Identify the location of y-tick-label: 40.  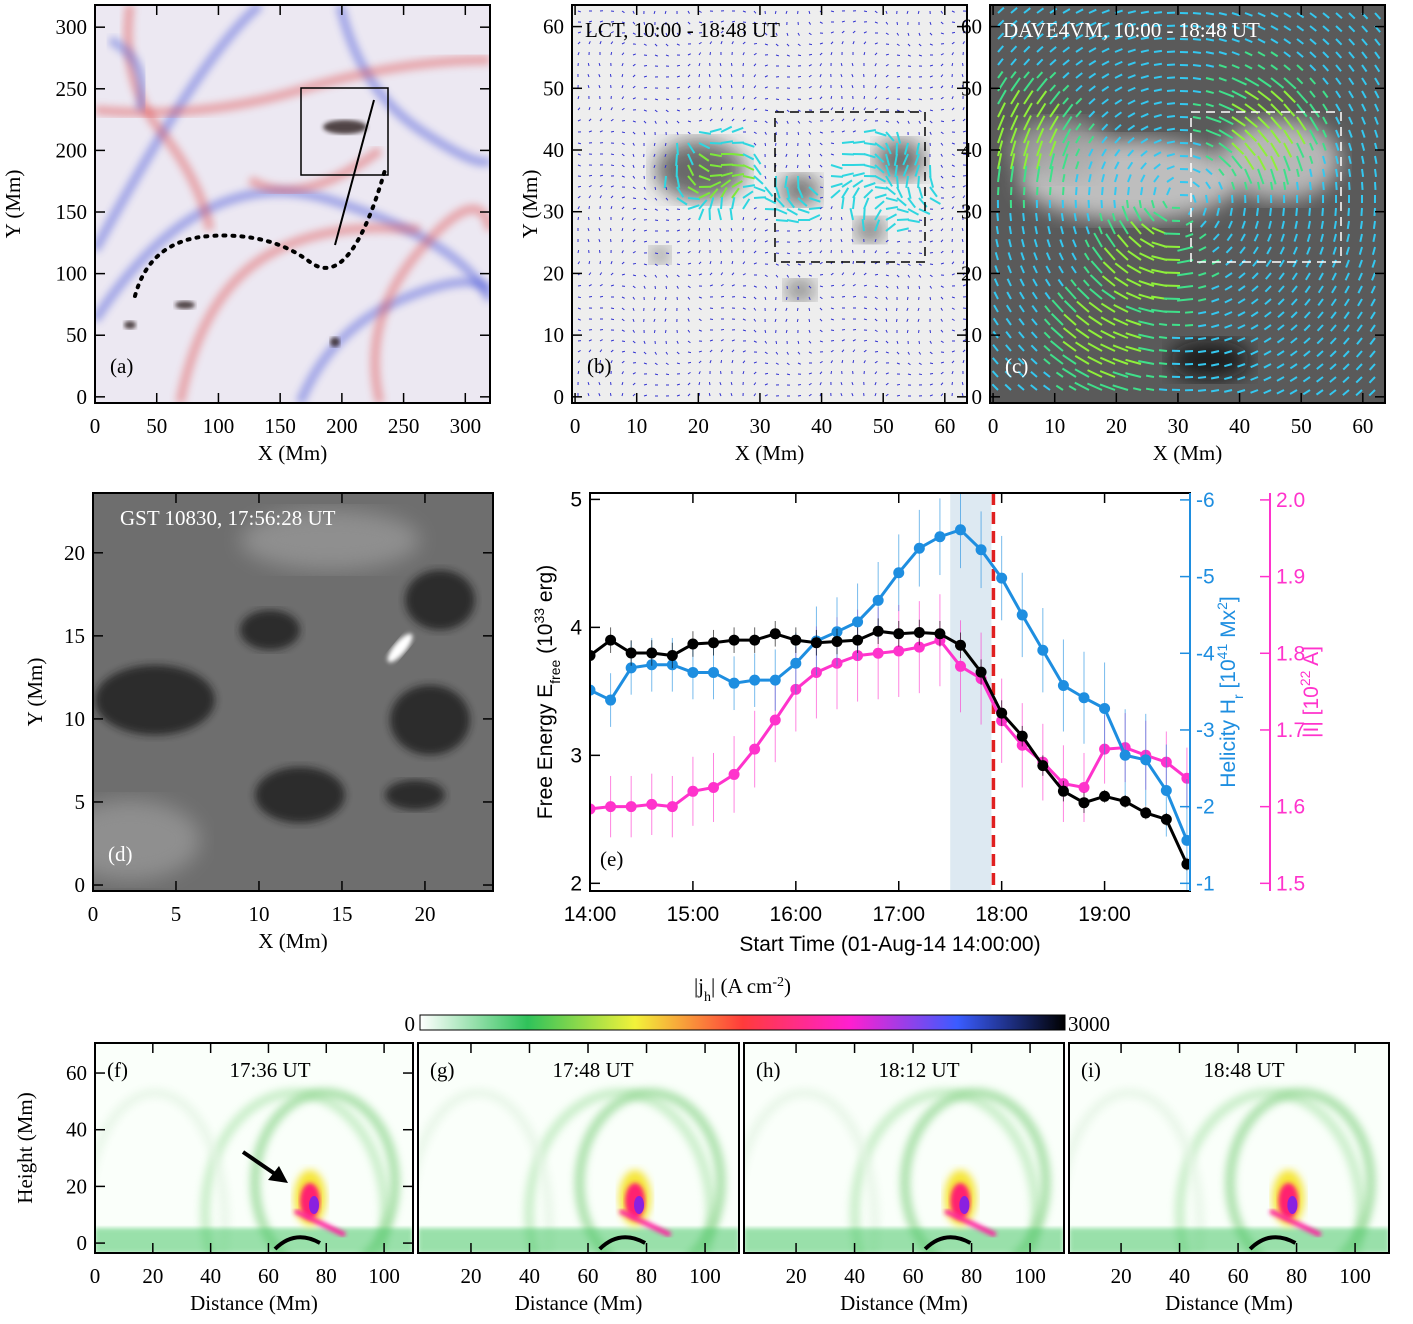
(553, 150).